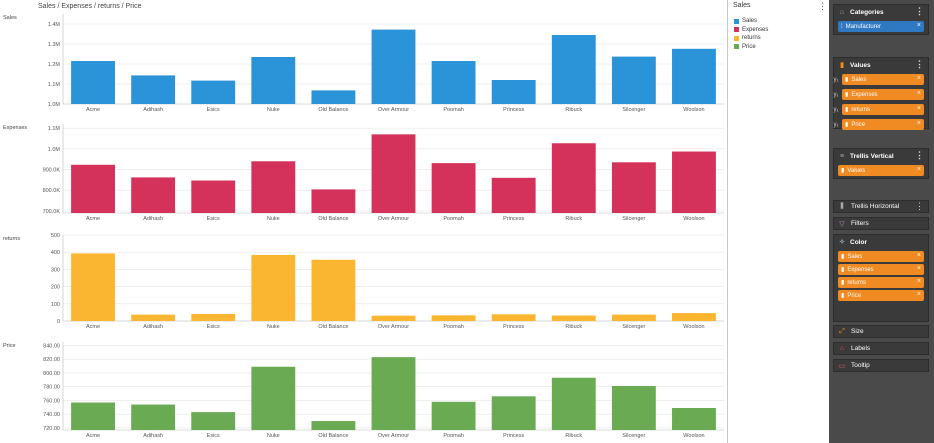 The height and width of the screenshot is (443, 934). I want to click on color-pill-returns: ▮ returns ×, so click(881, 282).